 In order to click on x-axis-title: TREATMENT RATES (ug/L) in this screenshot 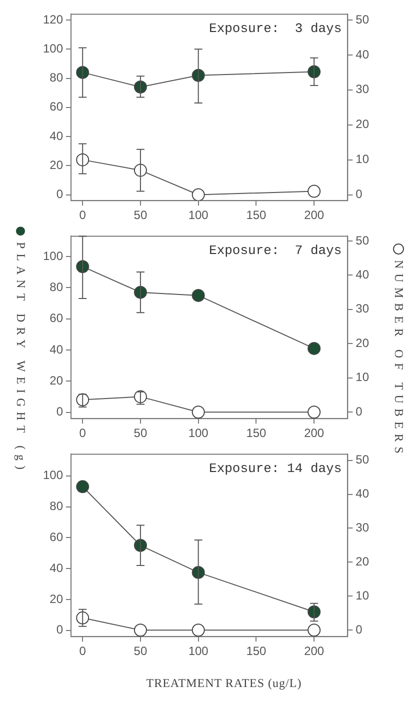, I will do `click(224, 683)`.